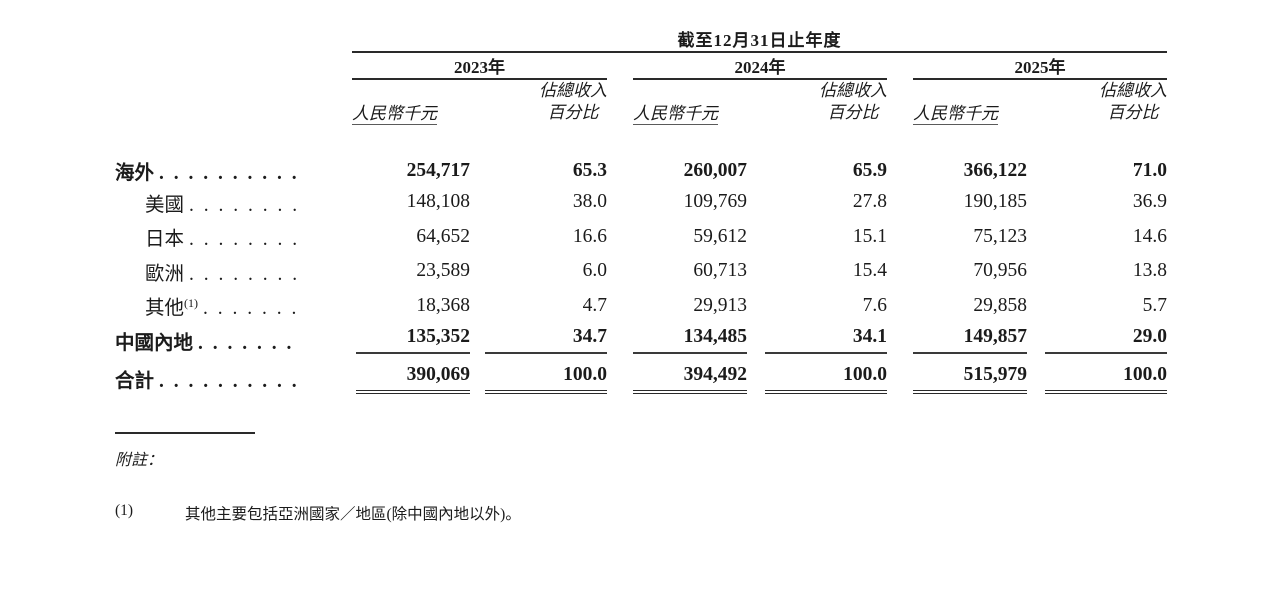 This screenshot has width=1280, height=612. I want to click on pct-2025-cell: 71.0, so click(1149, 170).